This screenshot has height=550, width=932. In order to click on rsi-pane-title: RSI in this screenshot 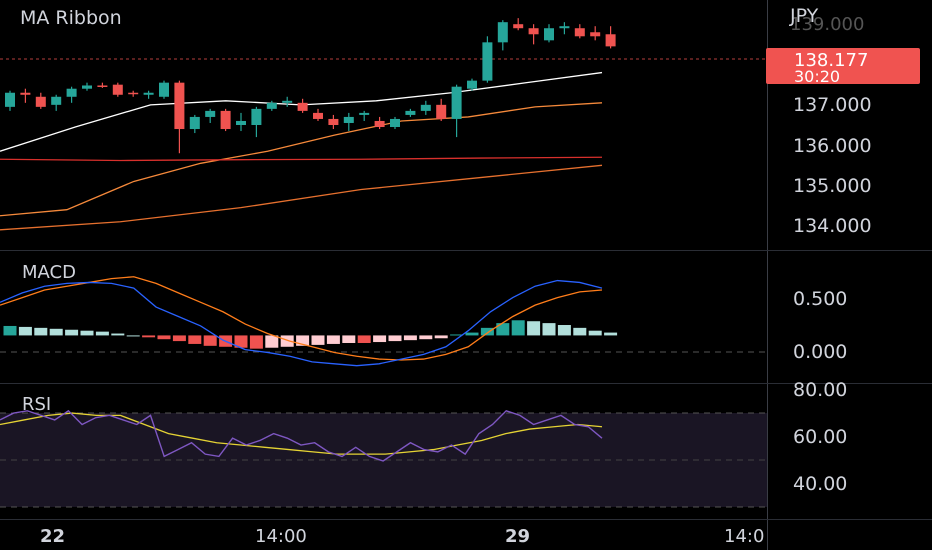, I will do `click(36, 404)`.